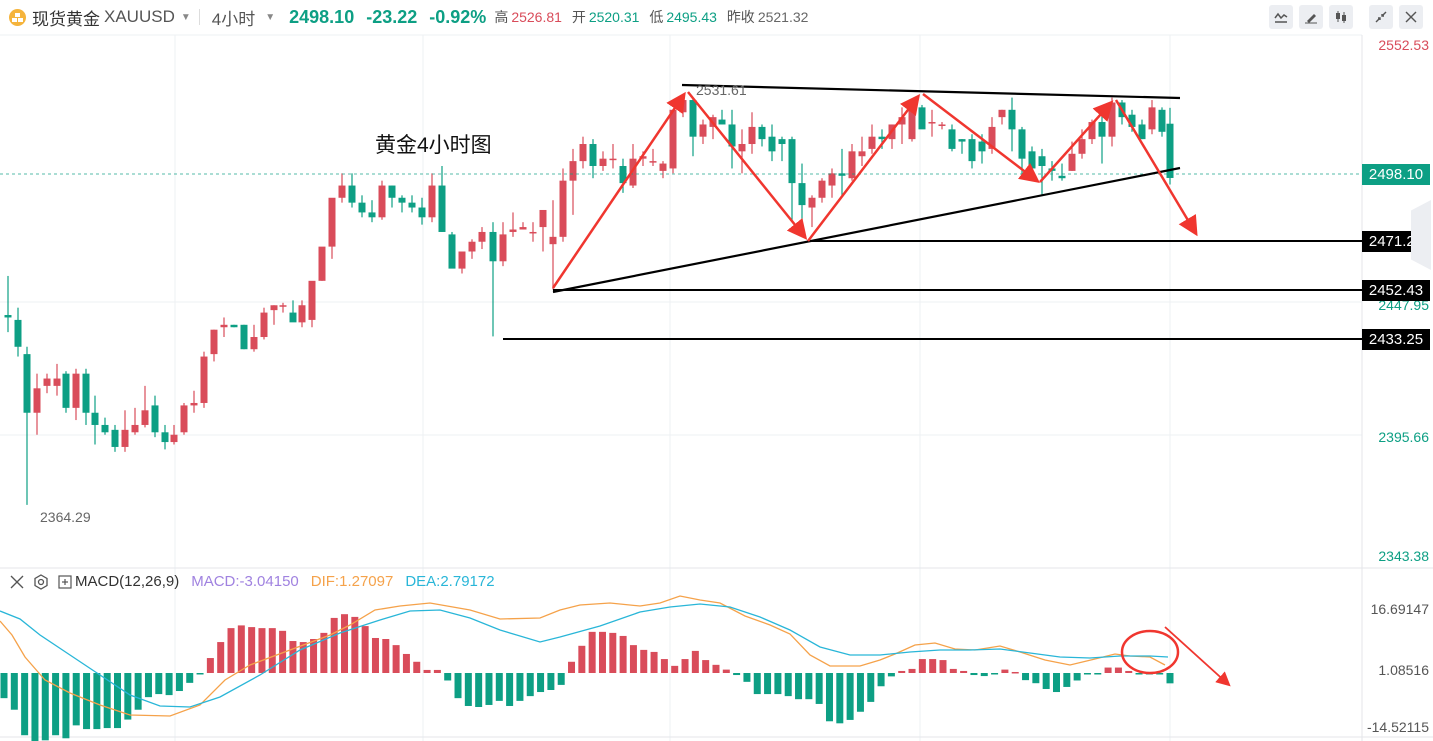 This screenshot has height=741, width=1433. What do you see at coordinates (614, 17) in the screenshot?
I see `open-value: 2520.31` at bounding box center [614, 17].